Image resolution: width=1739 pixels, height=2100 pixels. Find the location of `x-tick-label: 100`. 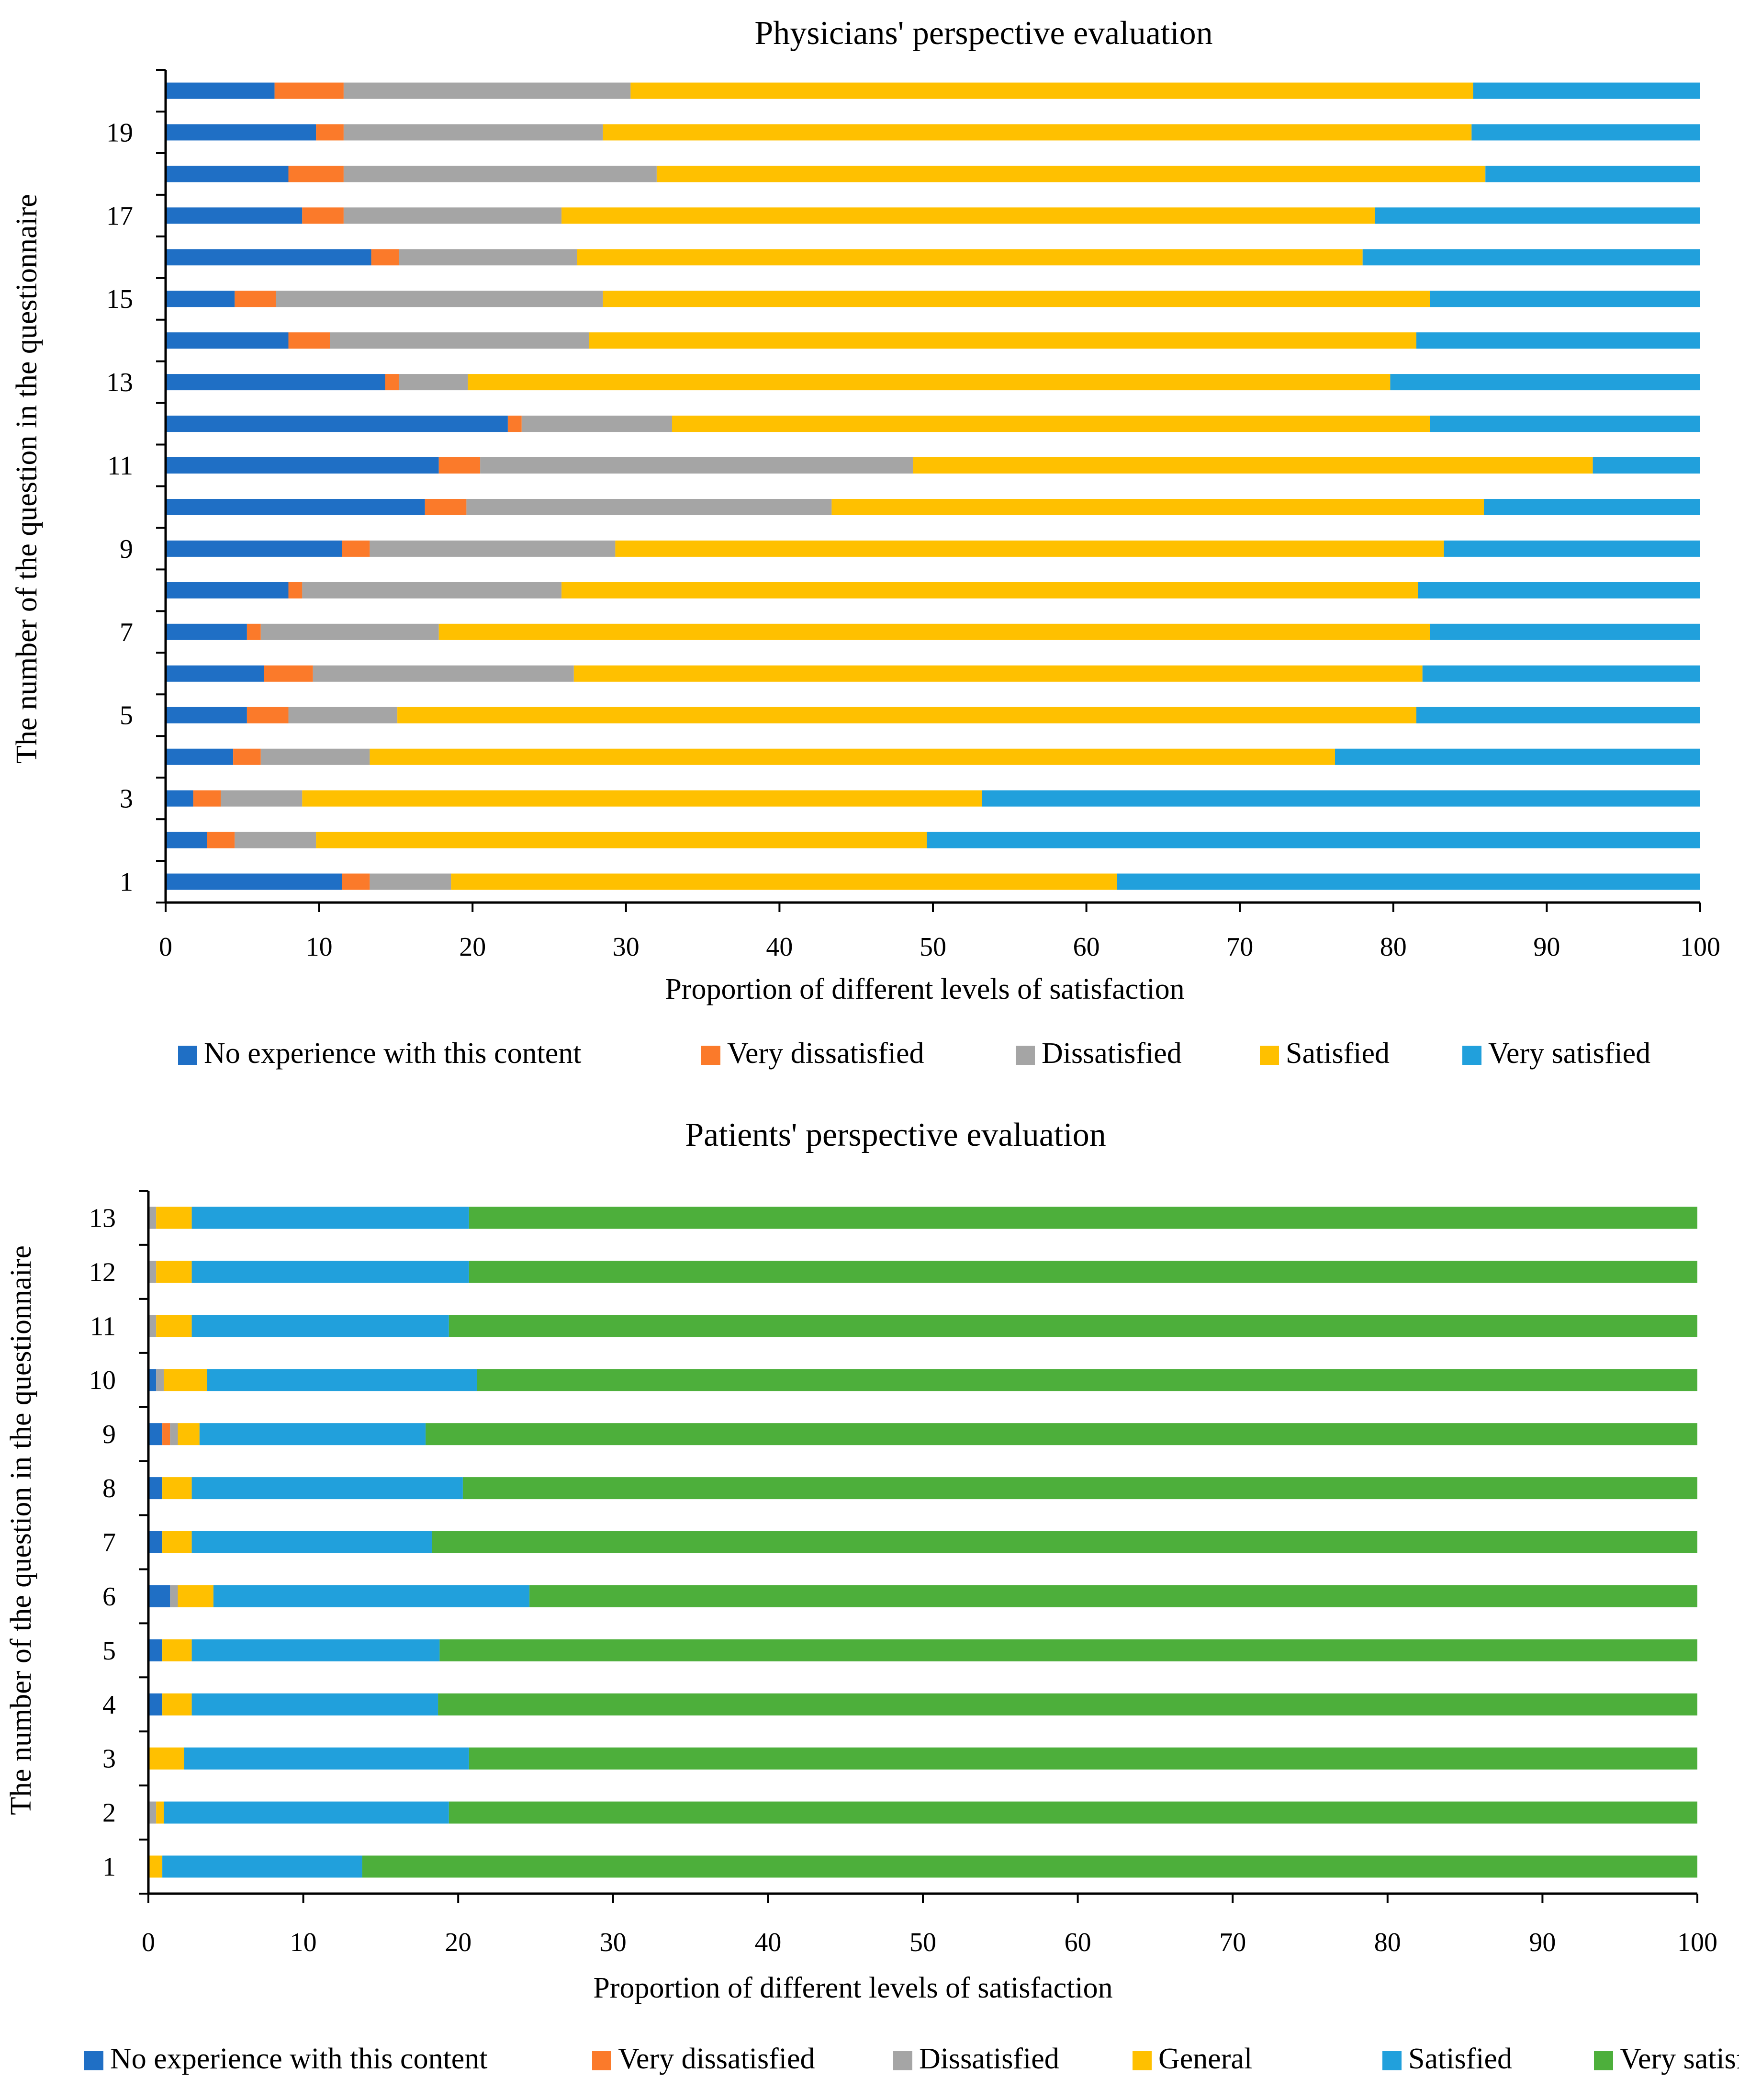

x-tick-label: 100 is located at coordinates (1697, 1942).